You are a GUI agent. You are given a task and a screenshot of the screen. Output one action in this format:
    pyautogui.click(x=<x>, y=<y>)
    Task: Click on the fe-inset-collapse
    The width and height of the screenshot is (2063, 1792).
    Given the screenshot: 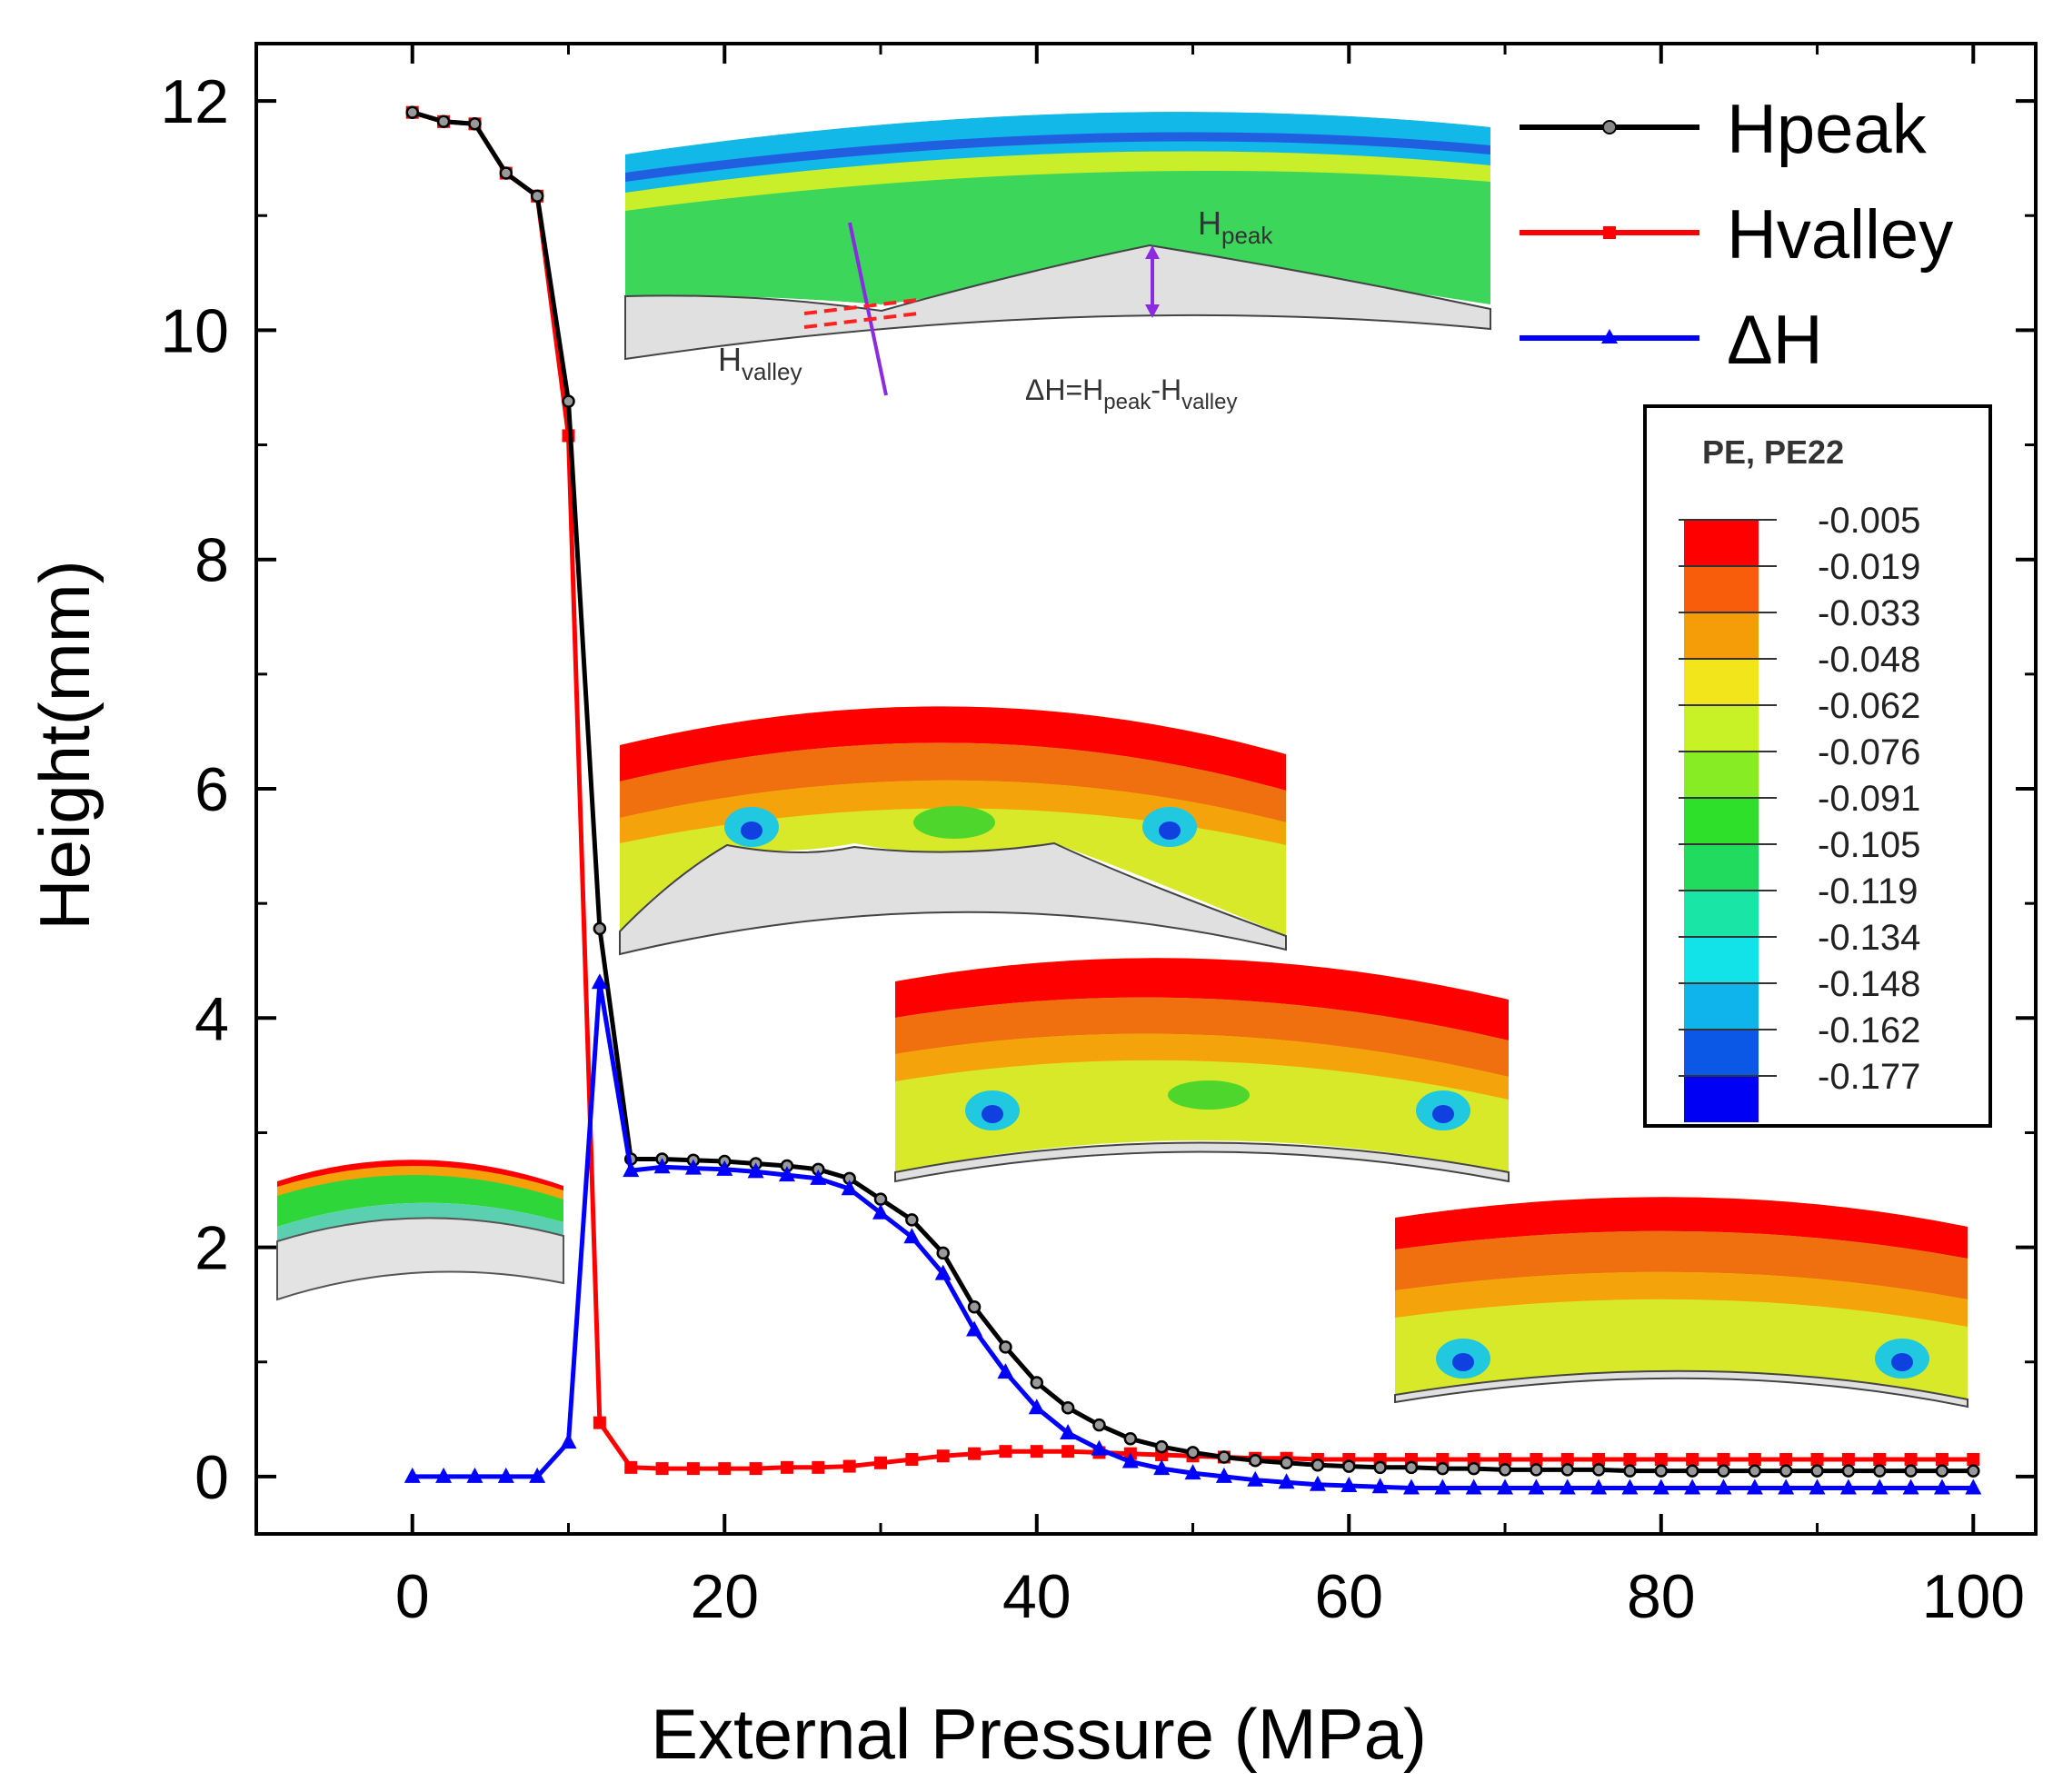 What is the action you would take?
    pyautogui.click(x=953, y=831)
    